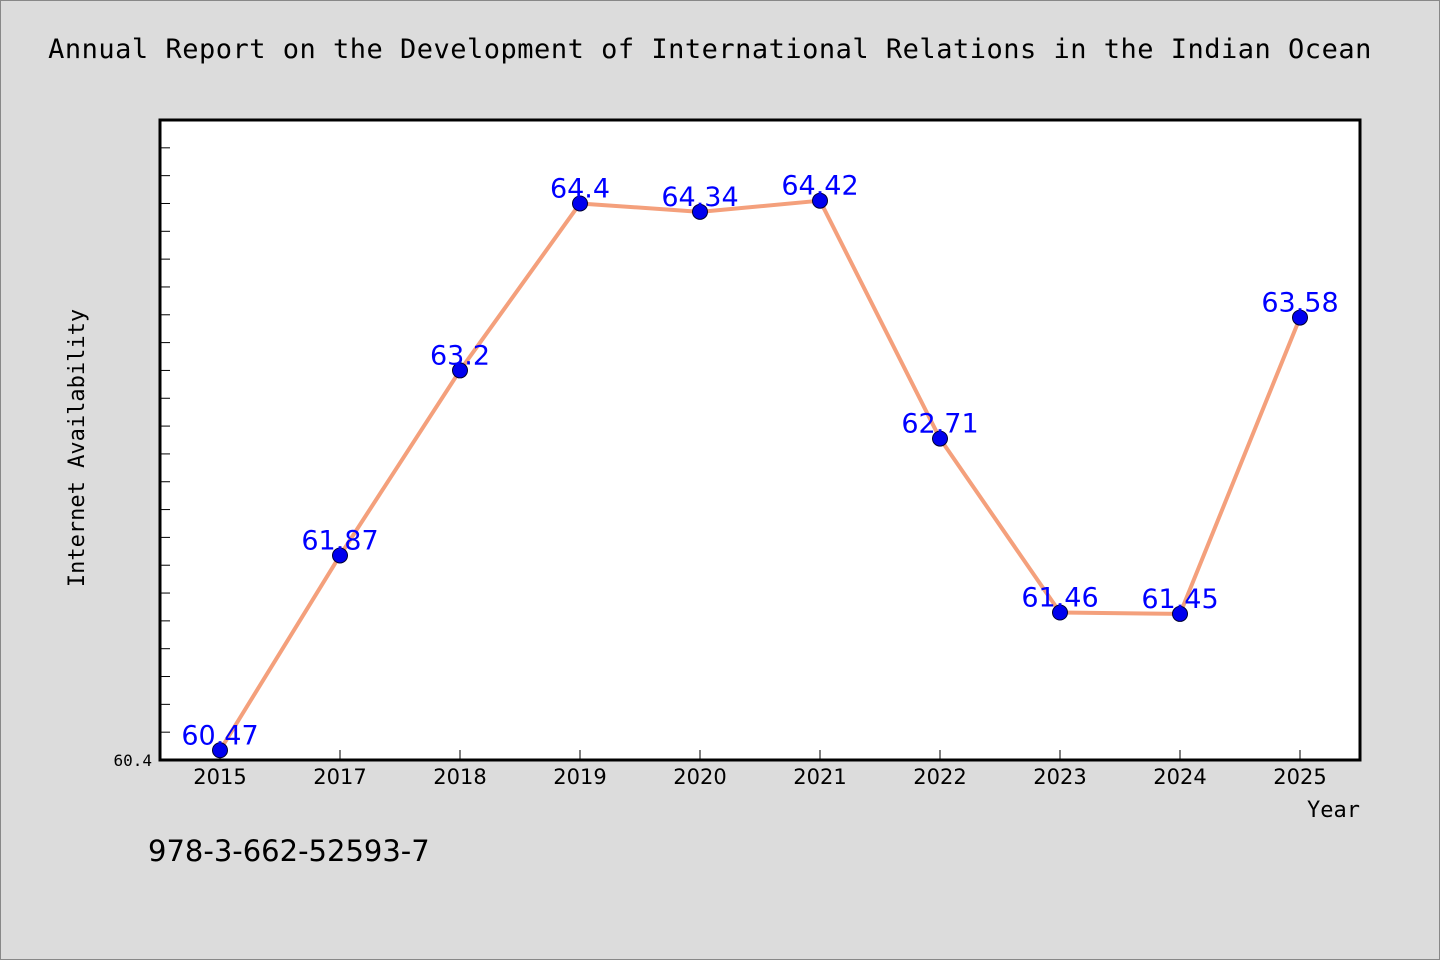 The image size is (1440, 960). Describe the element at coordinates (219, 735) in the screenshot. I see `data-label: 60.47` at that location.